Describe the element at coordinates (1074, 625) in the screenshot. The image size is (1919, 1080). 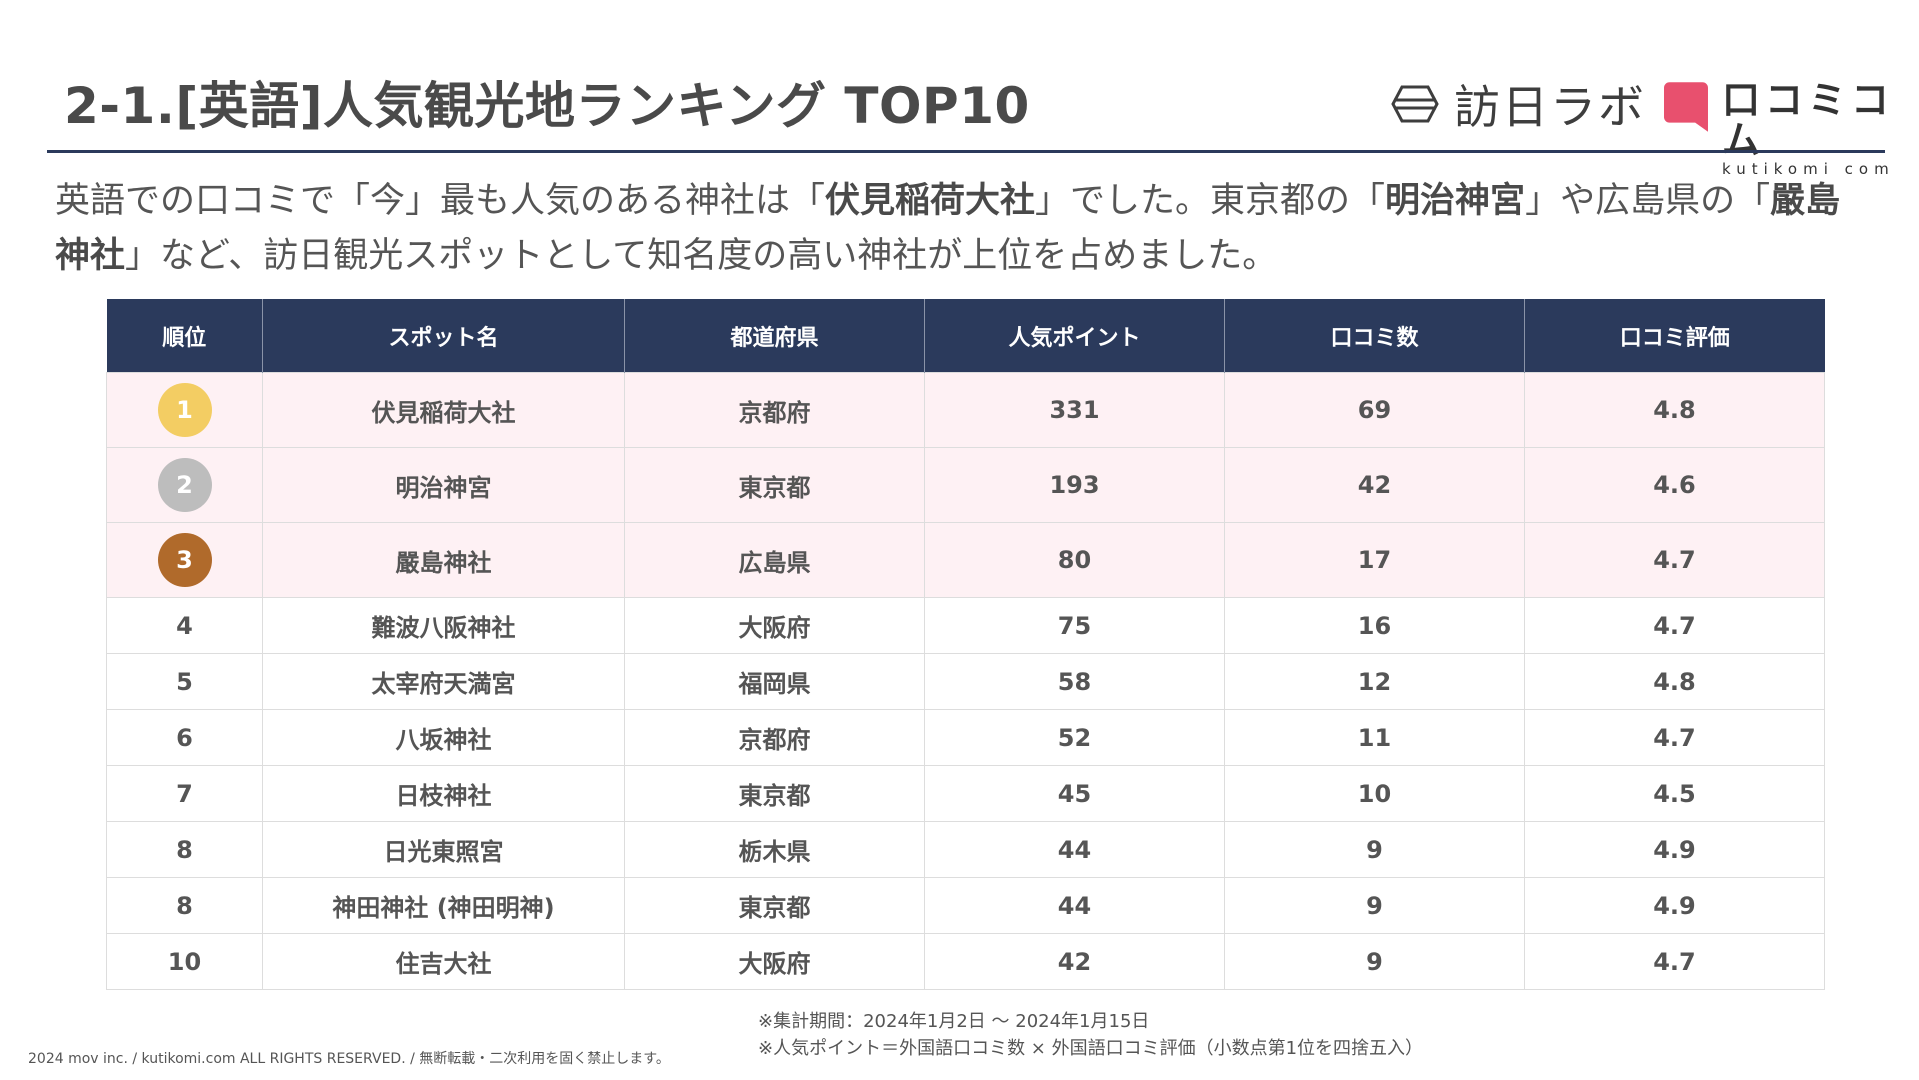
I see `points-cell: 75` at that location.